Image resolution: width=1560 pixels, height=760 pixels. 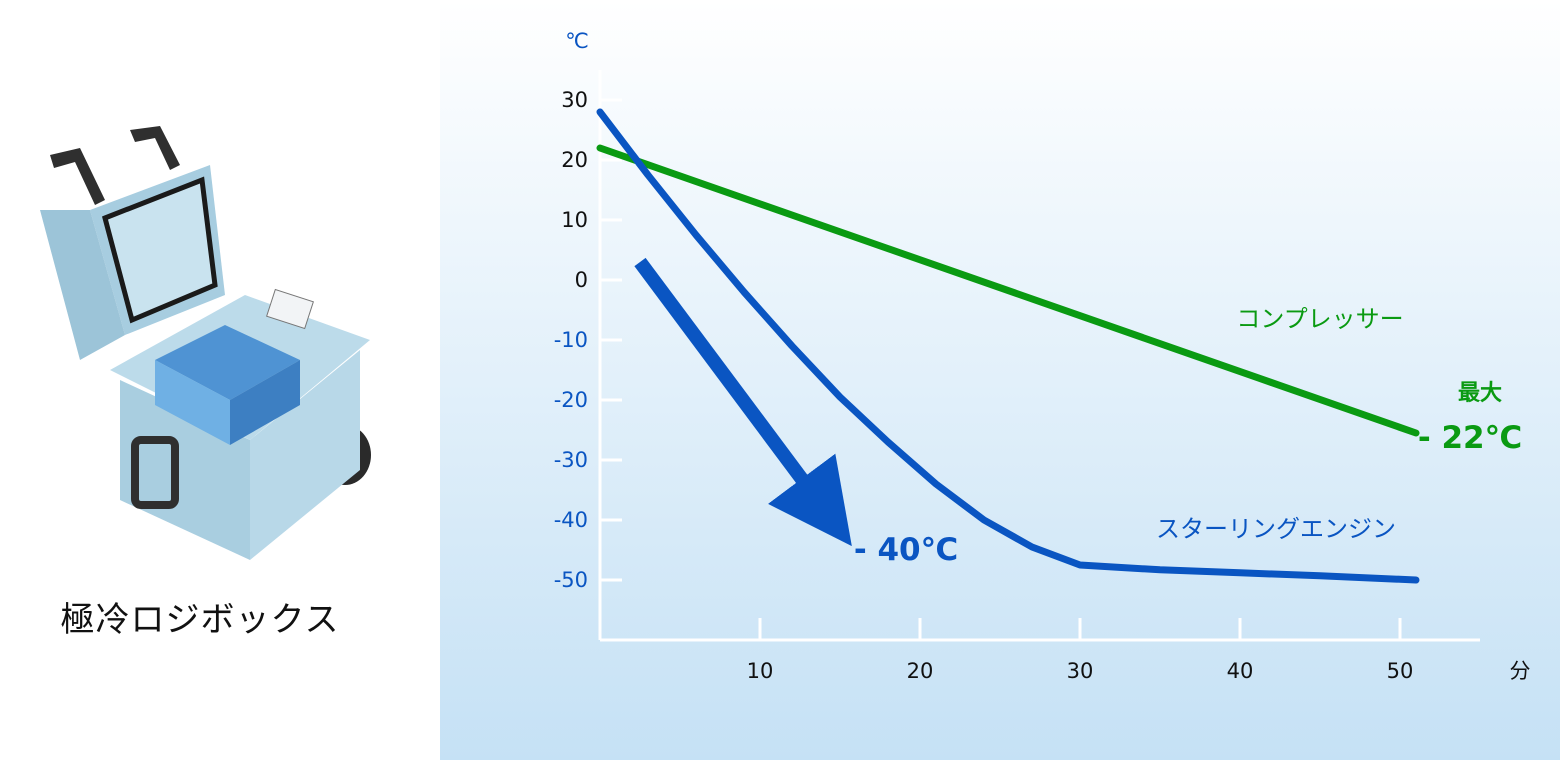 What do you see at coordinates (1400, 671) in the screenshot?
I see `x-tick-label: 50` at bounding box center [1400, 671].